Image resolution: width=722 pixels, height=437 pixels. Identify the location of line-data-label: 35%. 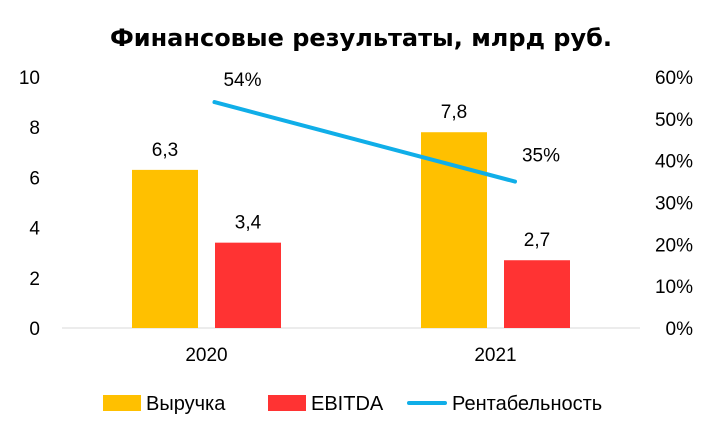
(541, 156).